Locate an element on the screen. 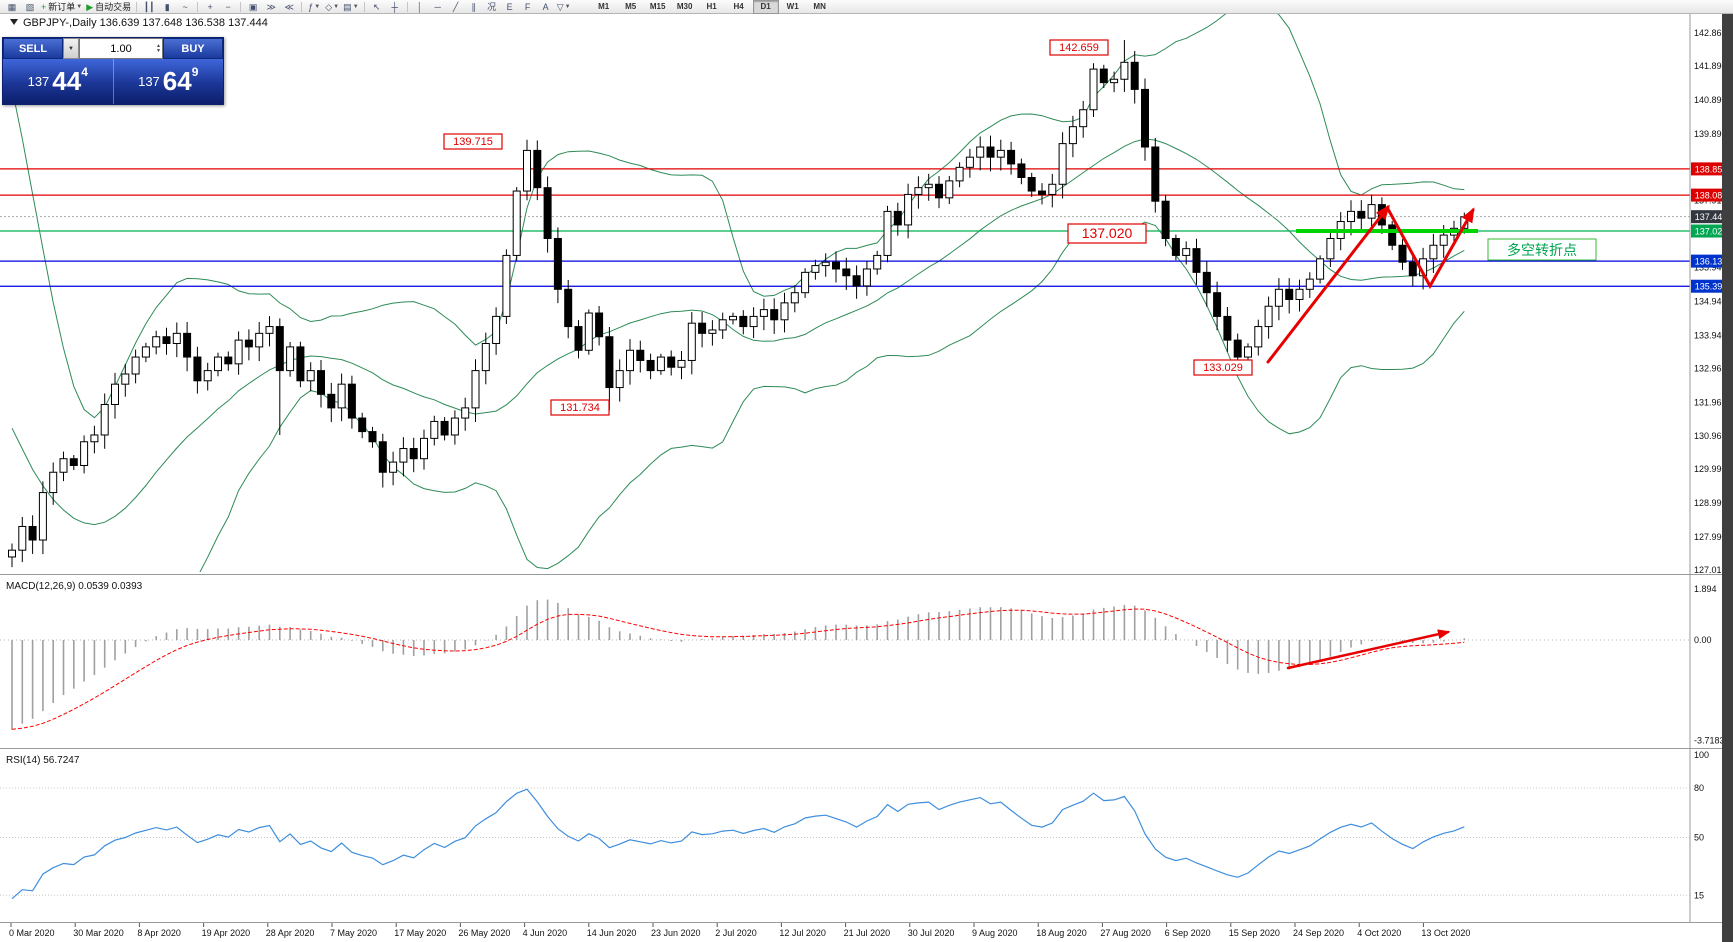 The height and width of the screenshot is (942, 1733). chart-profile-icon: ▧ is located at coordinates (30, 7).